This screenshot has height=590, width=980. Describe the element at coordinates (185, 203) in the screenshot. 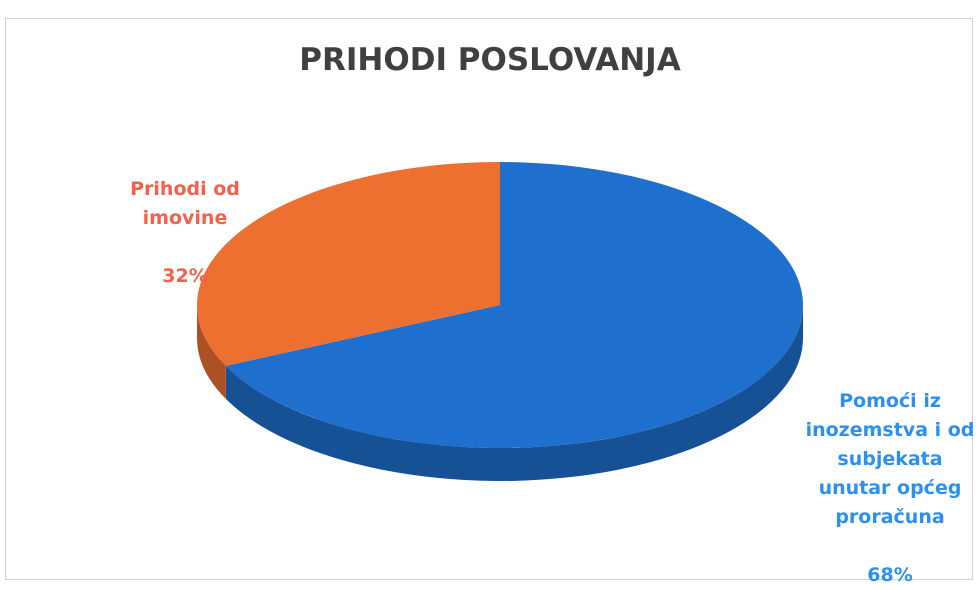

I see `slice-label-name: Prihodi od imovine` at that location.